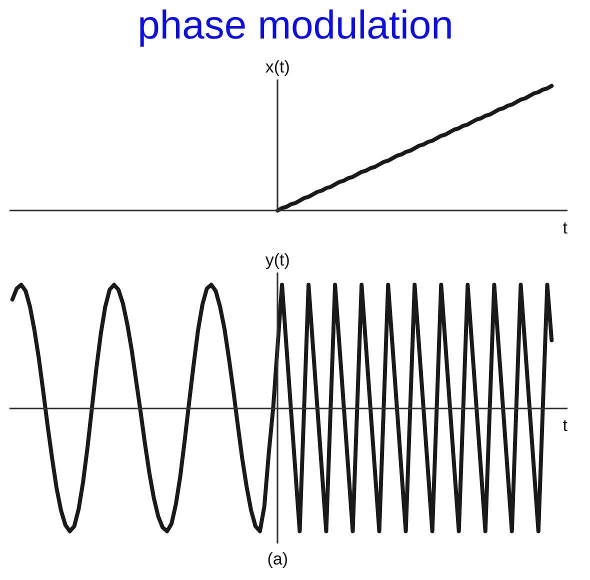 This screenshot has width=590, height=580. Describe the element at coordinates (277, 559) in the screenshot. I see `text: (a)` at that location.